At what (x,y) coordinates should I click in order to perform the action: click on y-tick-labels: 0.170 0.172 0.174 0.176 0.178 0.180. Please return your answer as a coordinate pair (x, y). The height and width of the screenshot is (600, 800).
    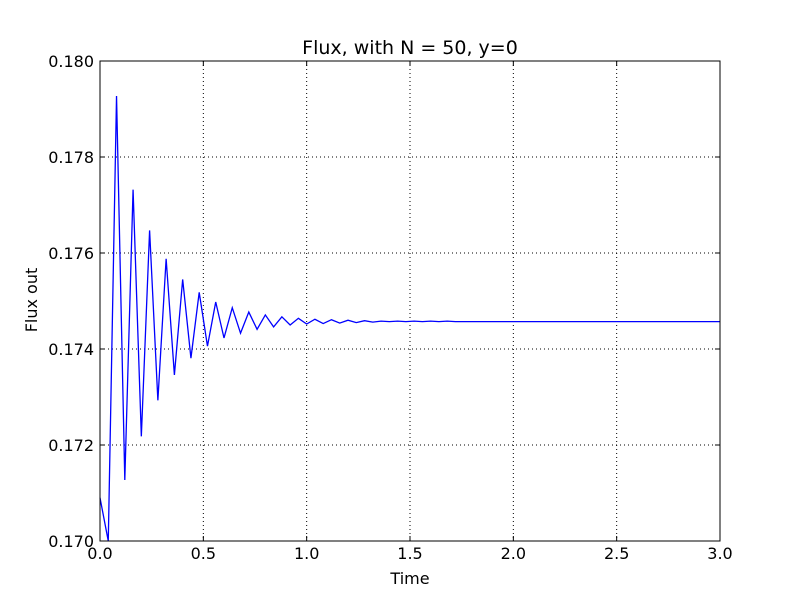
    Looking at the image, I should click on (71, 301).